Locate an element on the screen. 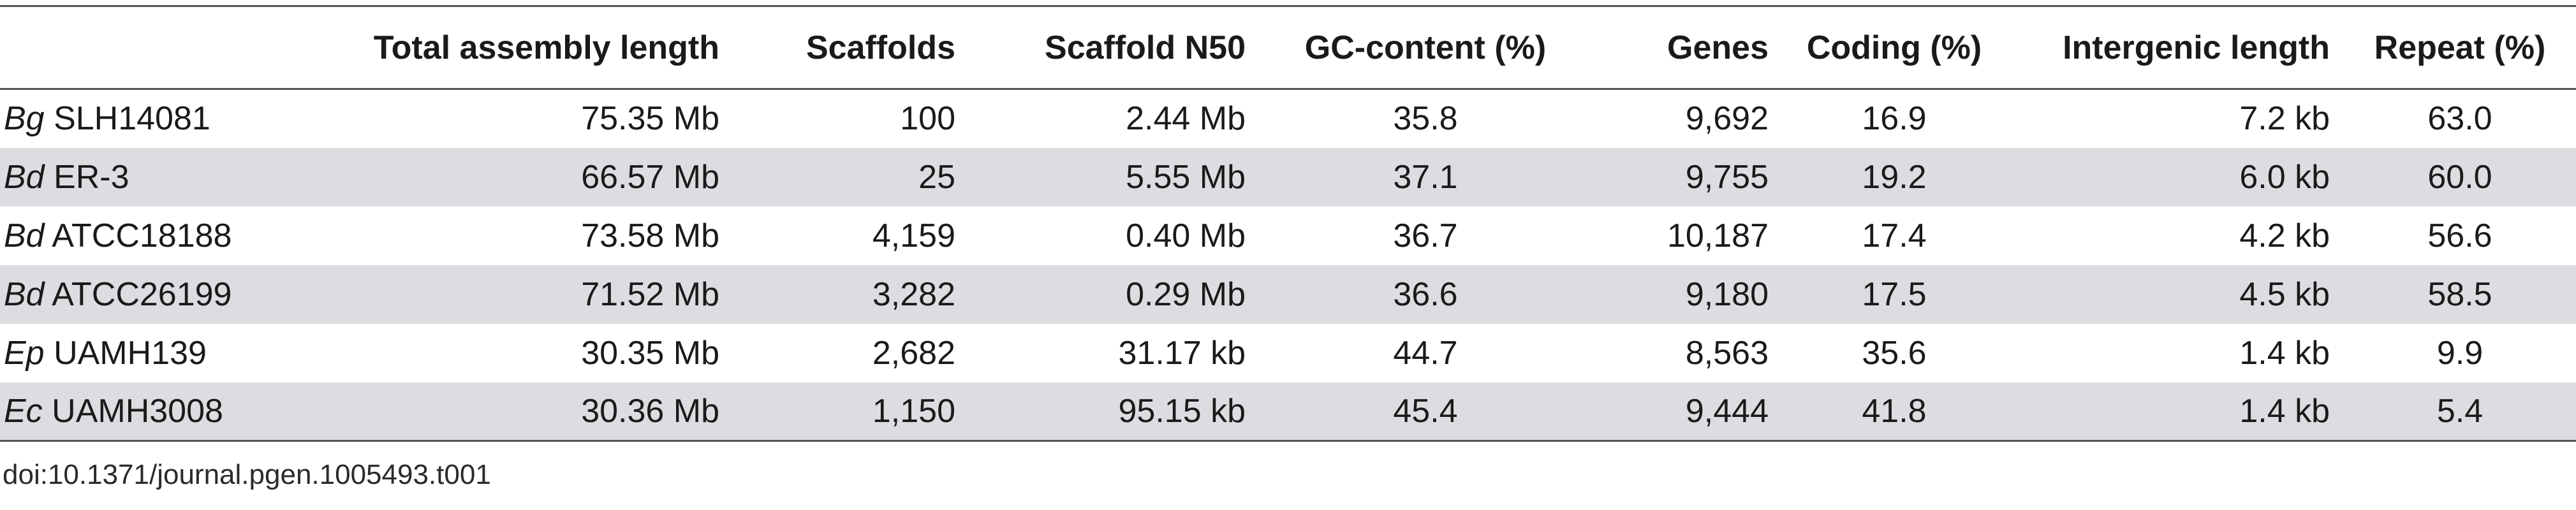  total-length-cell: 75.35 Mb is located at coordinates (650, 119).